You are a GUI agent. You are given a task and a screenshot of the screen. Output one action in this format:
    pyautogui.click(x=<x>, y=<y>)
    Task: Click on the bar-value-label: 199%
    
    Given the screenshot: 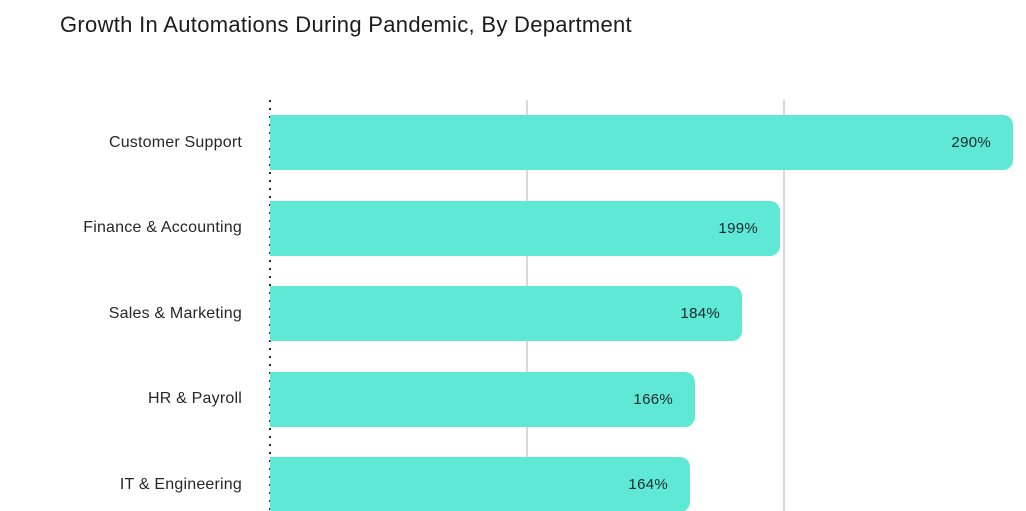 What is the action you would take?
    pyautogui.click(x=738, y=228)
    